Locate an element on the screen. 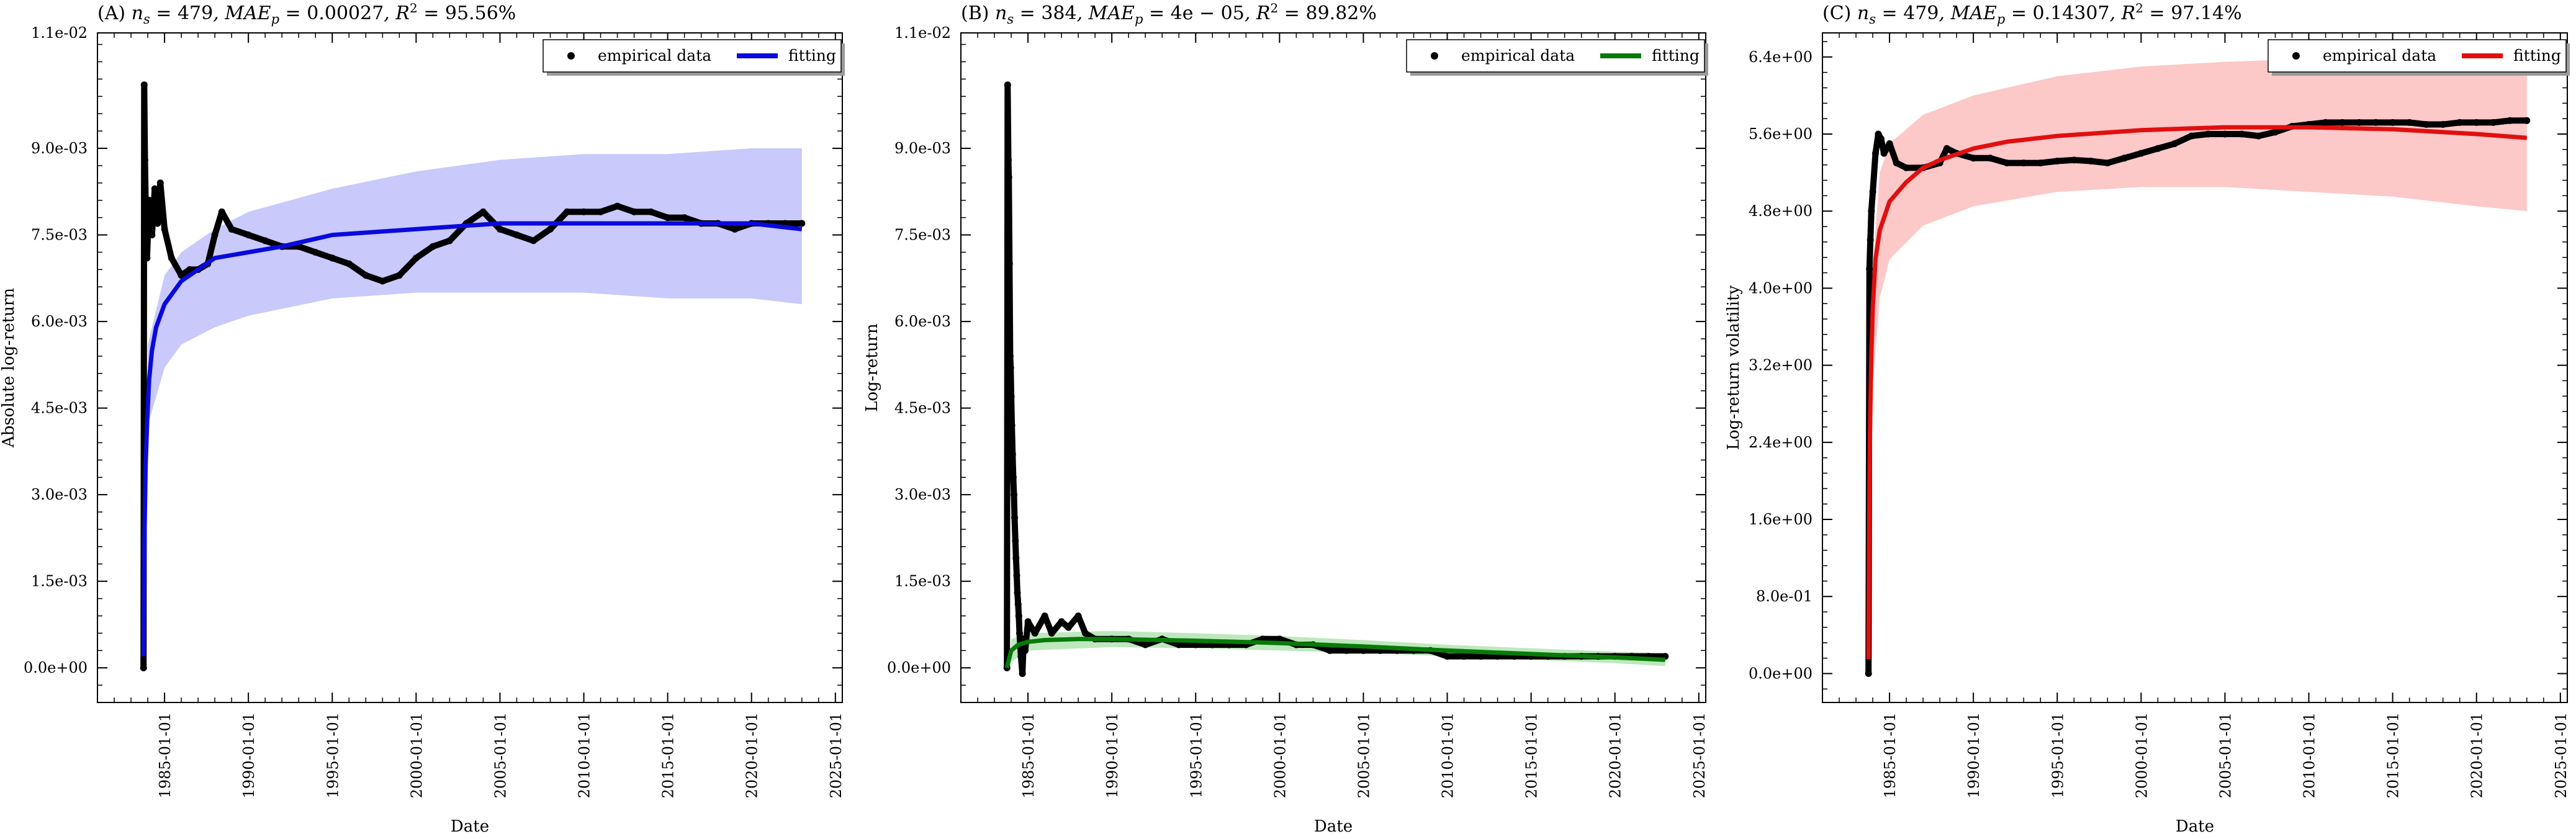 This screenshot has height=839, width=2576. panel-b-ytick-label-0: 0.0e+00 is located at coordinates (919, 668).